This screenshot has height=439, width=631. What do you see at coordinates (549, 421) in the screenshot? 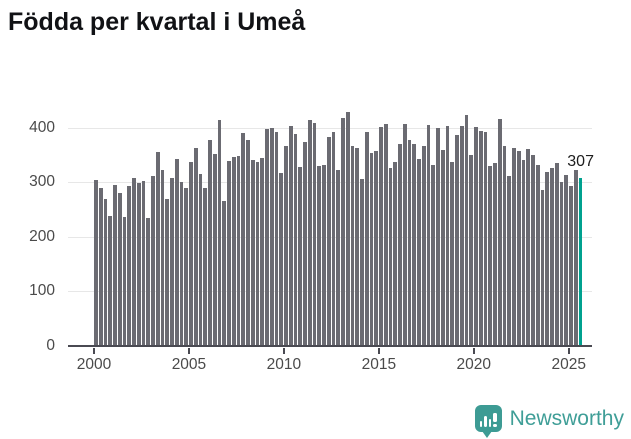
I see `newsworthy-logo: Newsworthy` at bounding box center [549, 421].